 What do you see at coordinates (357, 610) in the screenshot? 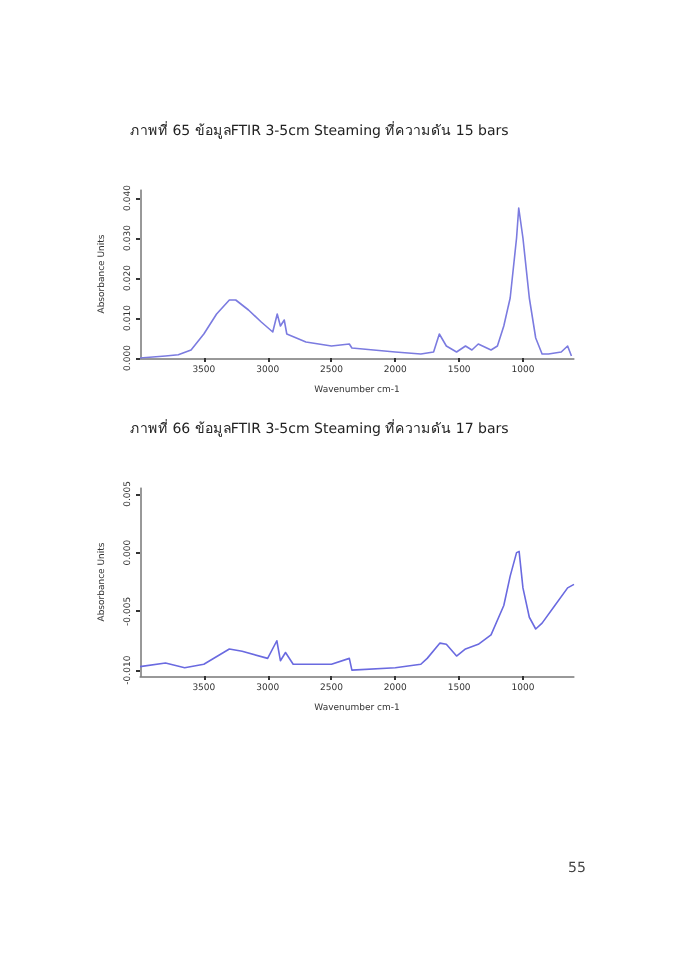
I see `line-series` at bounding box center [357, 610].